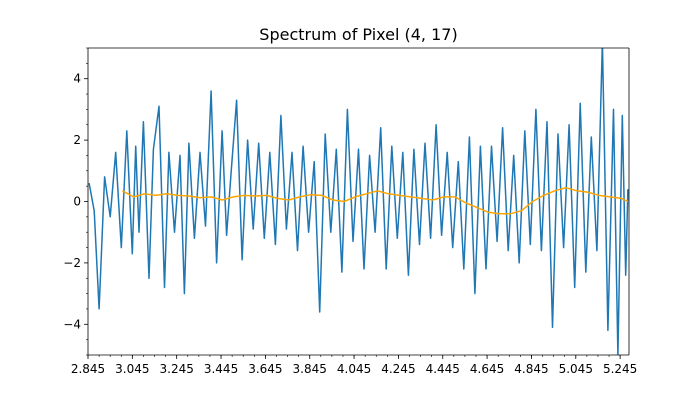  Describe the element at coordinates (72, 324) in the screenshot. I see `y-tick-label: −4` at that location.